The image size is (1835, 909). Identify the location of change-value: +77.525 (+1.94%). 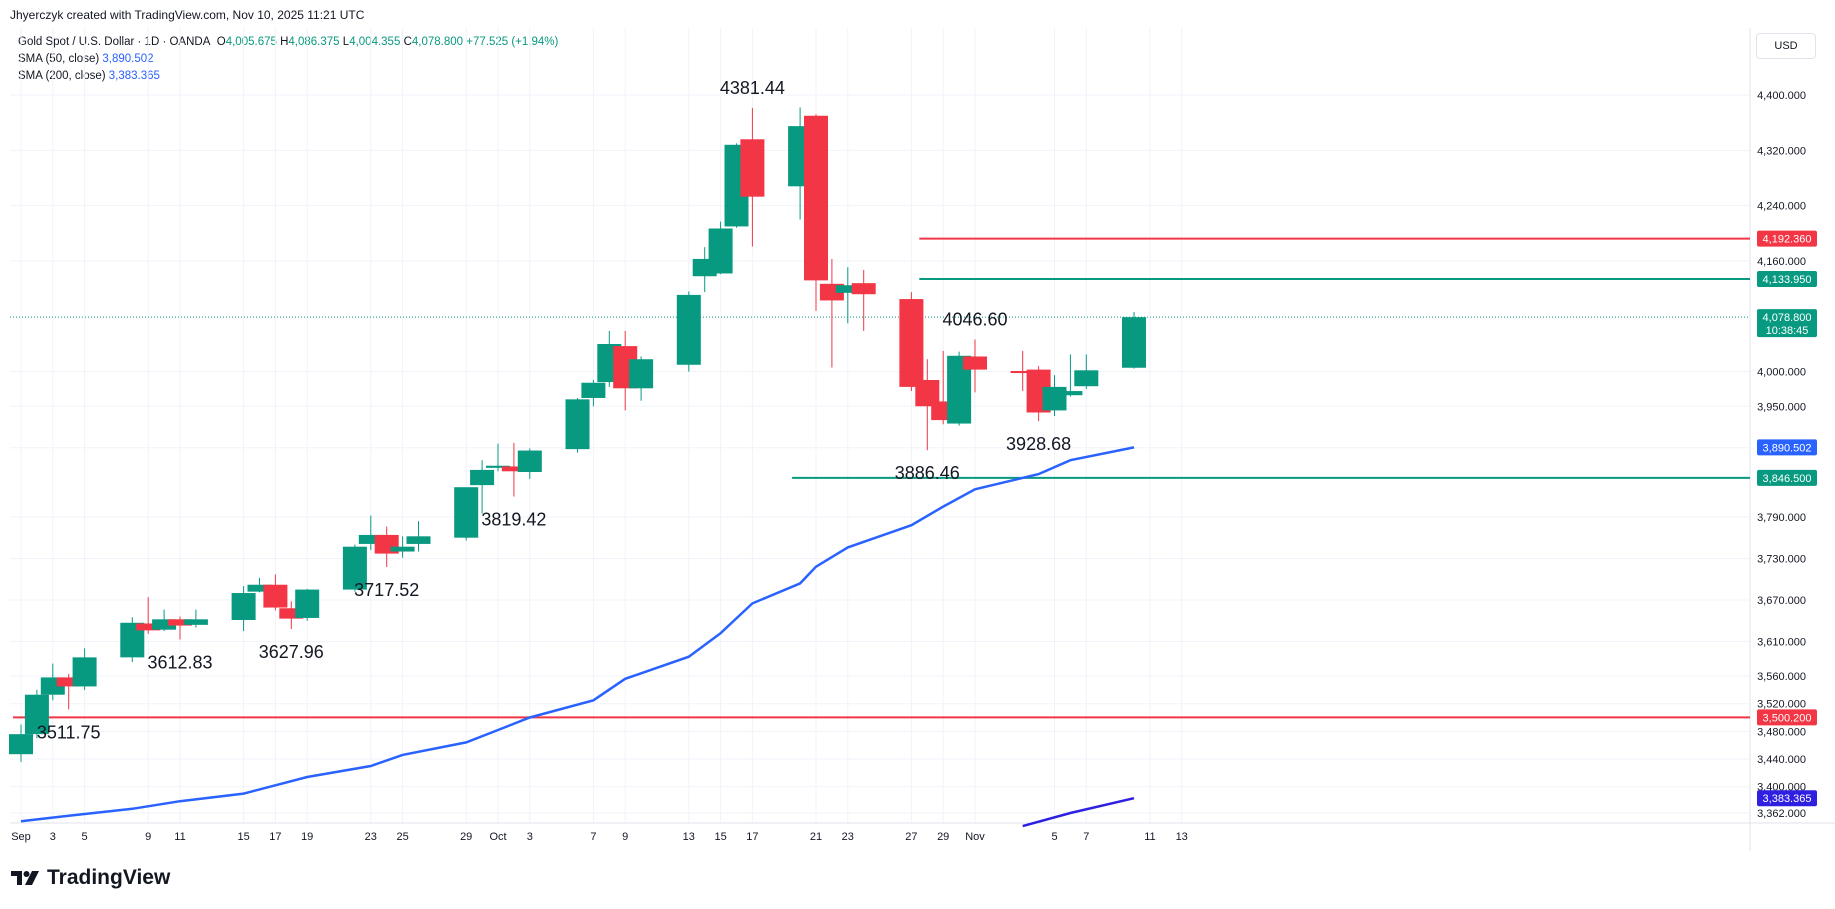
(512, 42).